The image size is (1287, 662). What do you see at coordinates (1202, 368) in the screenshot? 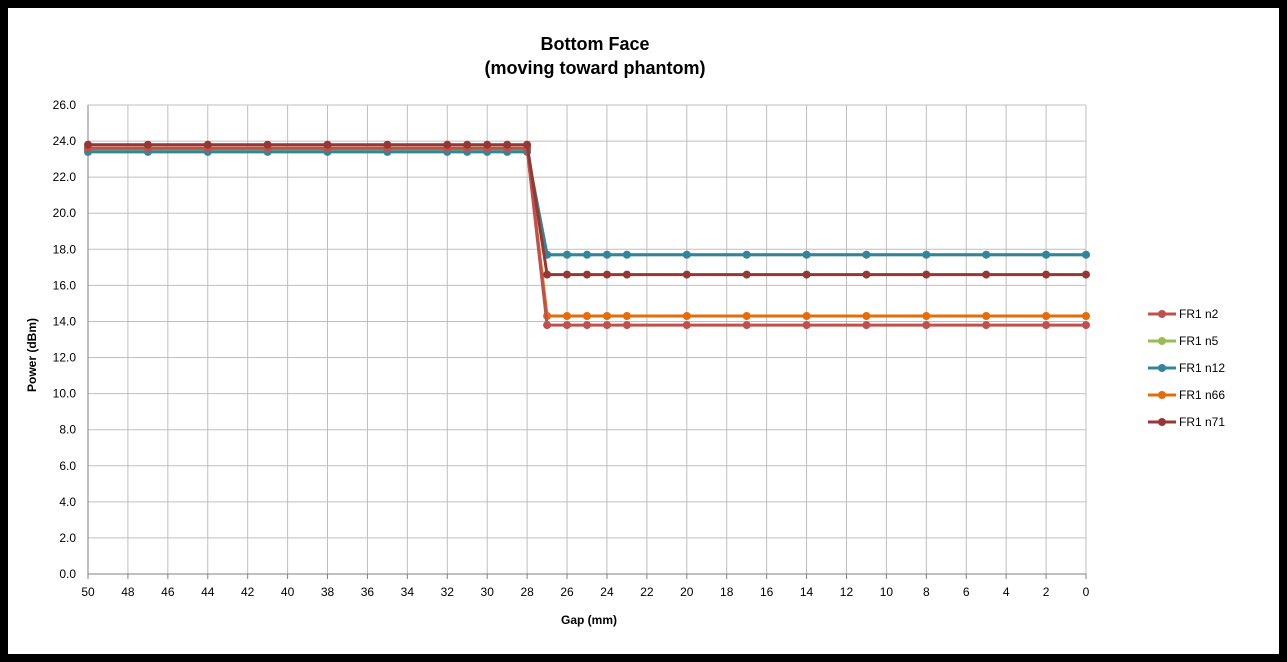
I see `legend-label: FR1 n12` at bounding box center [1202, 368].